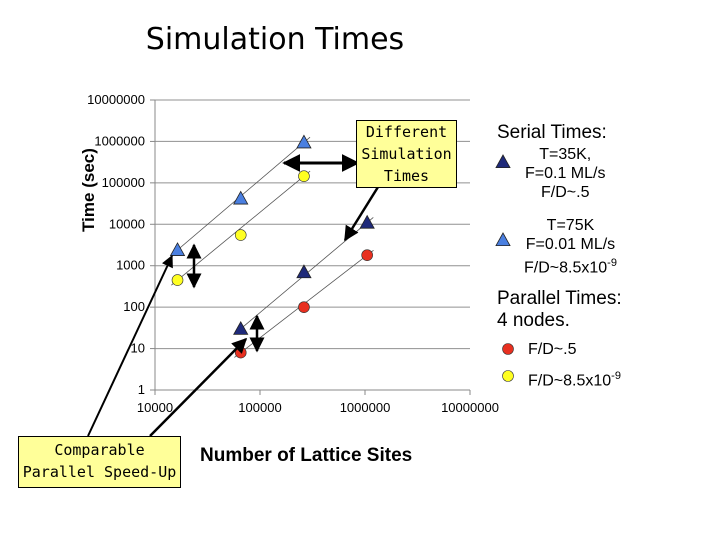 Image resolution: width=720 pixels, height=540 pixels. What do you see at coordinates (127, 223) in the screenshot?
I see `y-tick-label: 10000` at bounding box center [127, 223].